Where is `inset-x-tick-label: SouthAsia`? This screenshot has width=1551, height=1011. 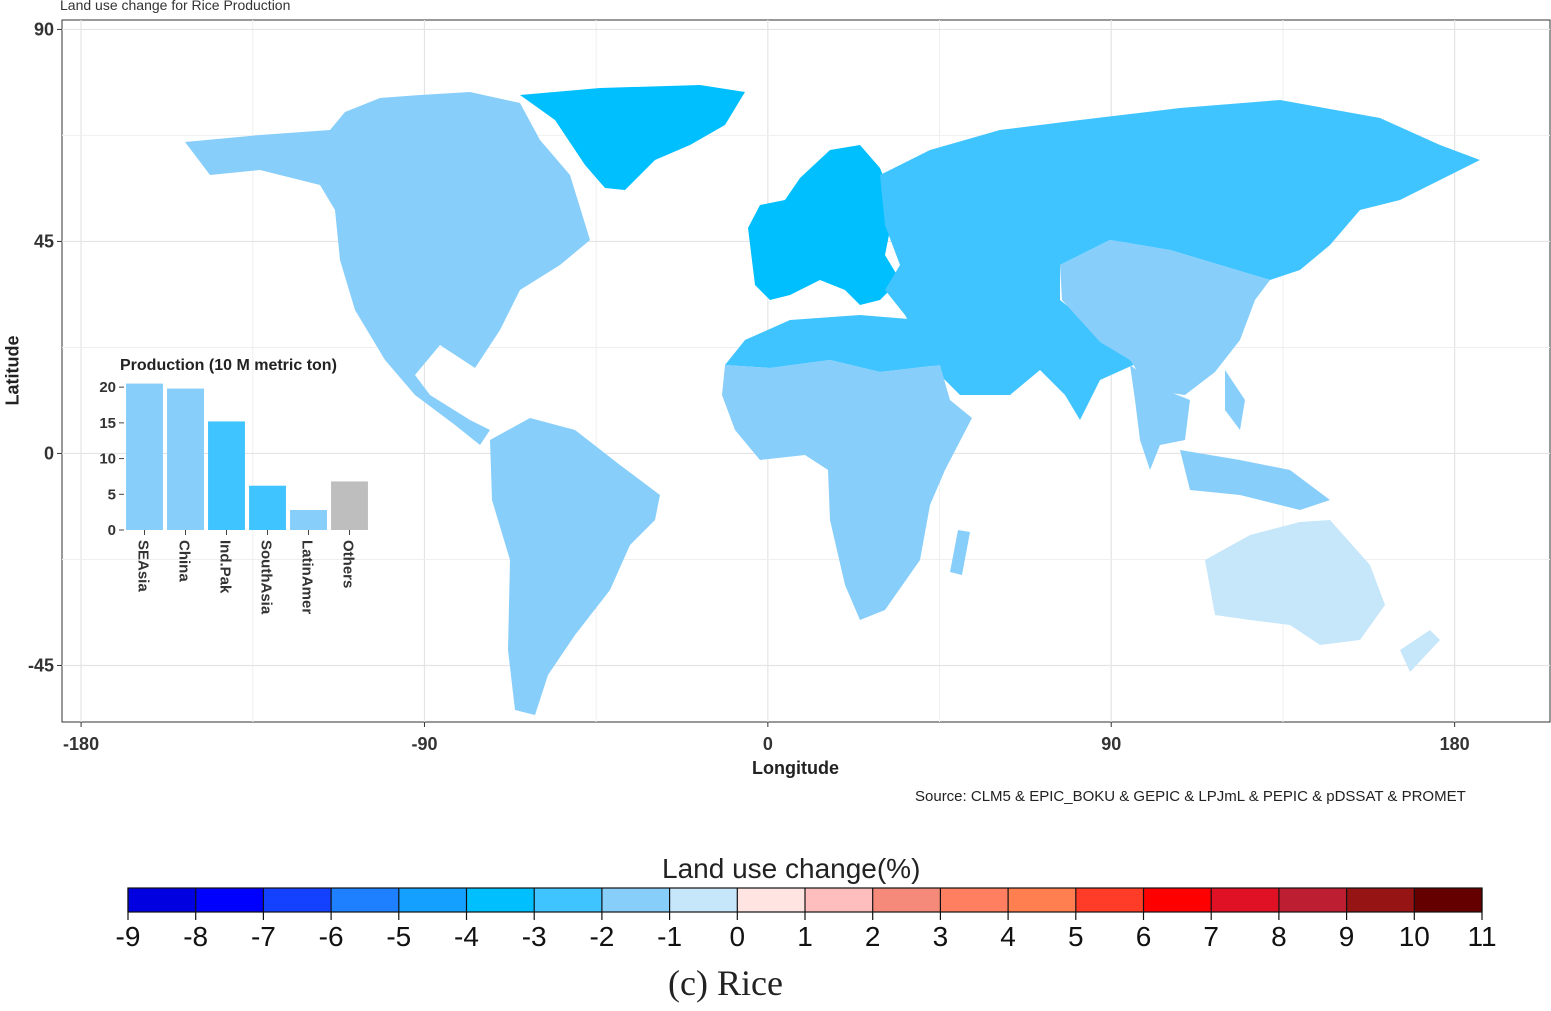 inset-x-tick-label: SouthAsia is located at coordinates (266, 577).